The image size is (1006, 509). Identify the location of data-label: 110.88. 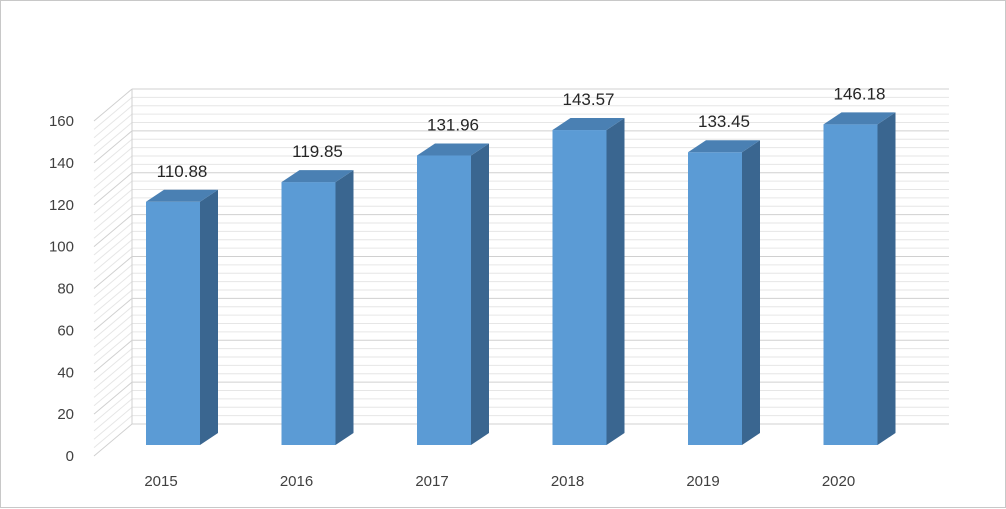
(182, 171).